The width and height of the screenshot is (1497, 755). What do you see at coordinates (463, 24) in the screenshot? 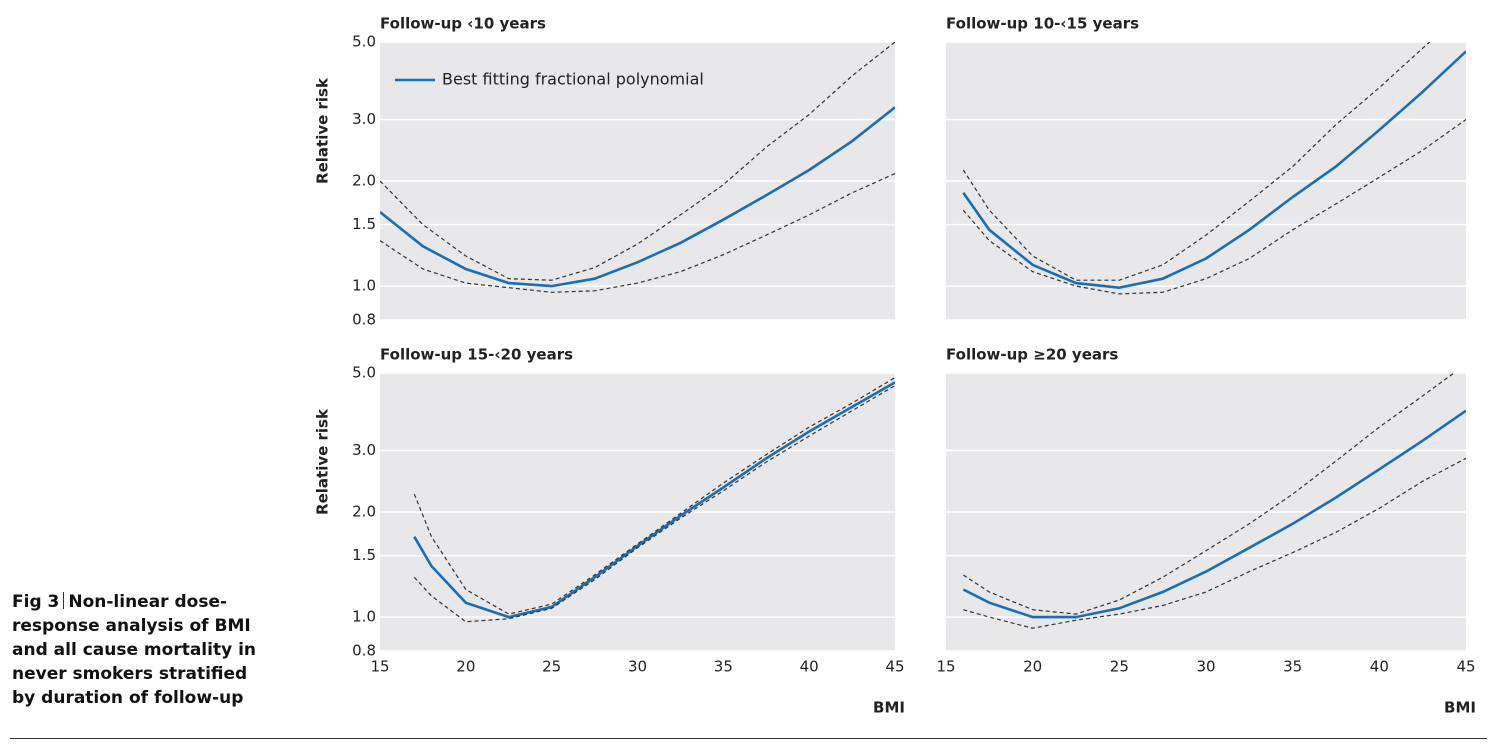
I see `panel-title: Follow-up ‹10 years` at bounding box center [463, 24].